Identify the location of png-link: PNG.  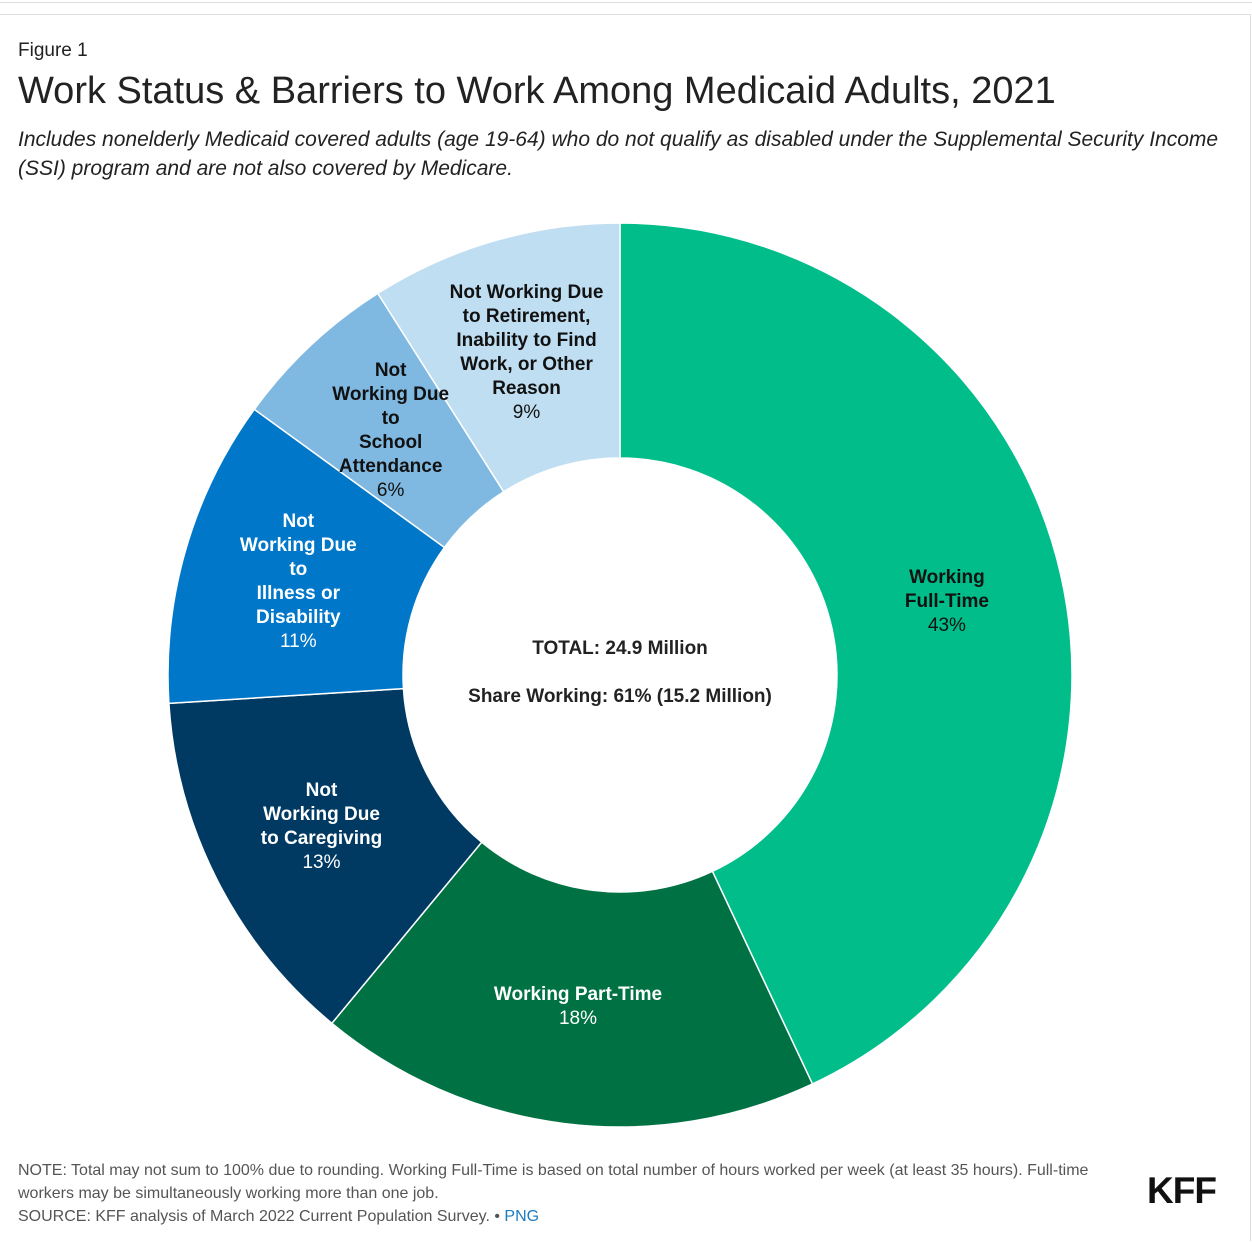
(522, 1216).